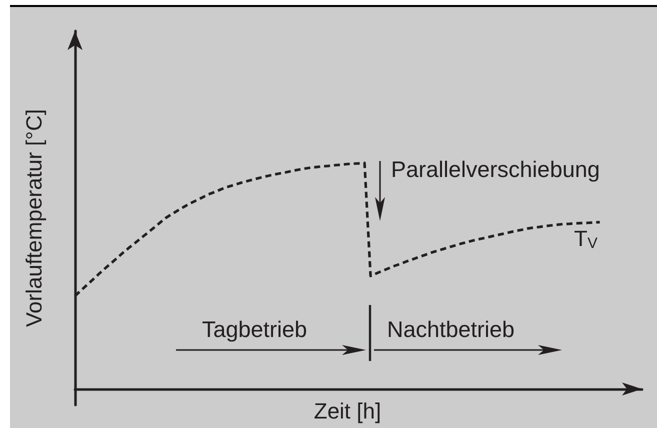  Describe the element at coordinates (255, 329) in the screenshot. I see `annotation: Tagbetrieb` at that location.